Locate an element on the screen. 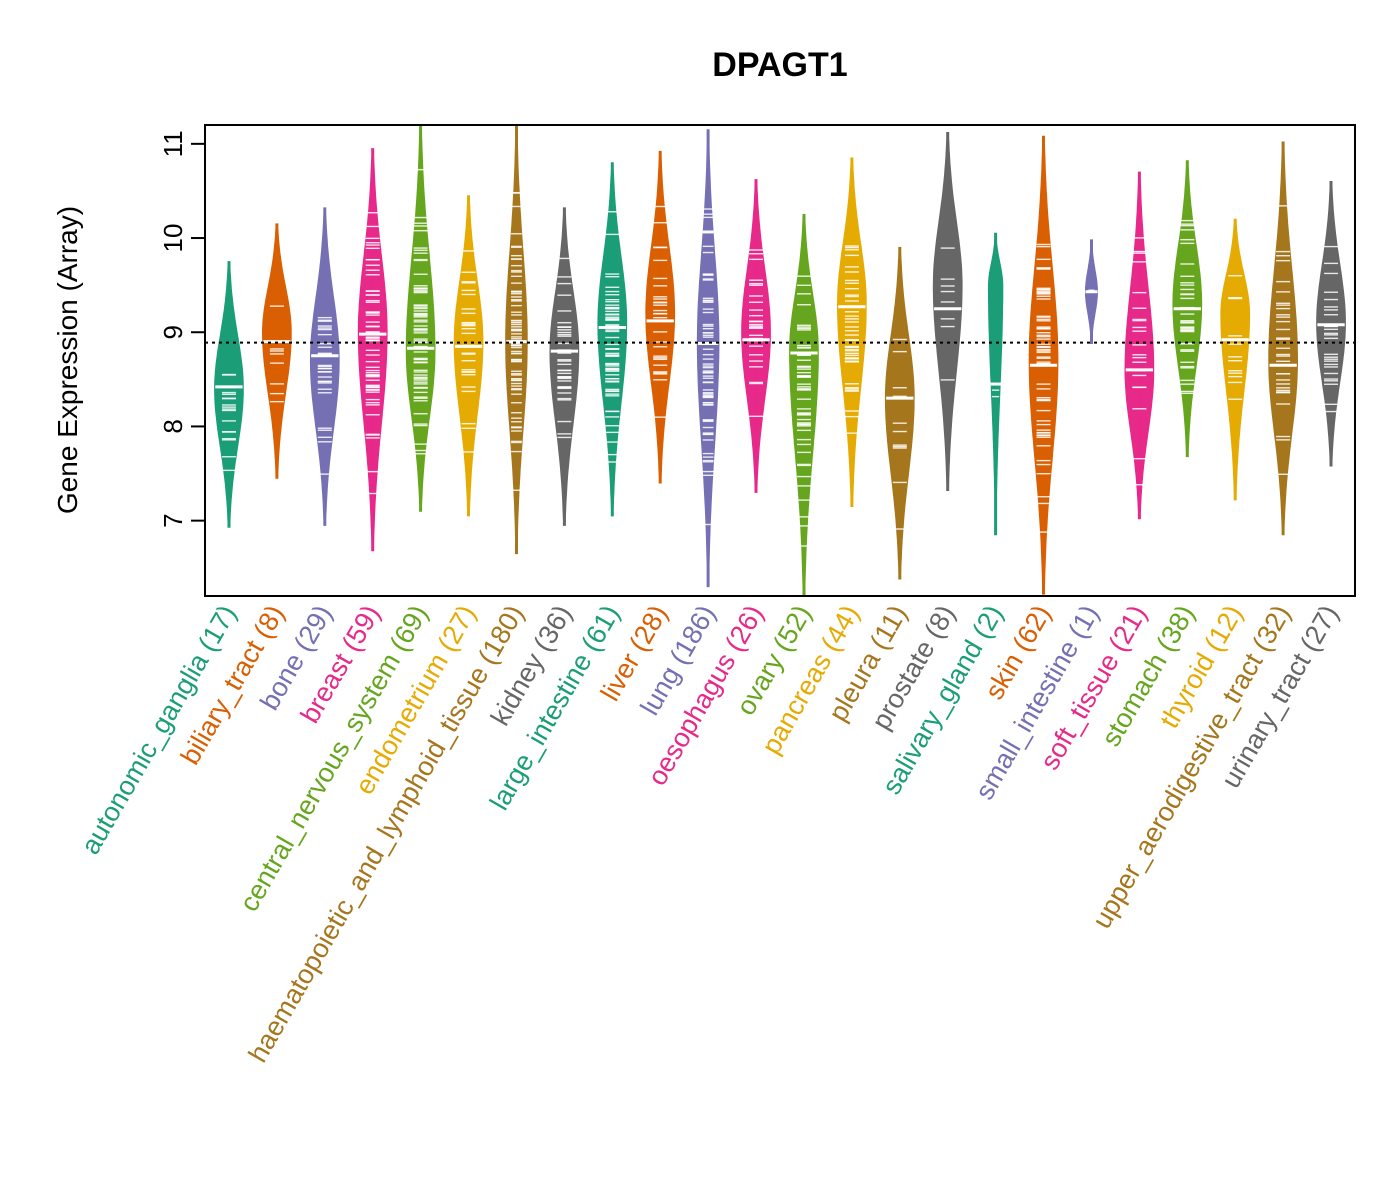 The width and height of the screenshot is (1400, 1200). violin-kidney is located at coordinates (564, 366).